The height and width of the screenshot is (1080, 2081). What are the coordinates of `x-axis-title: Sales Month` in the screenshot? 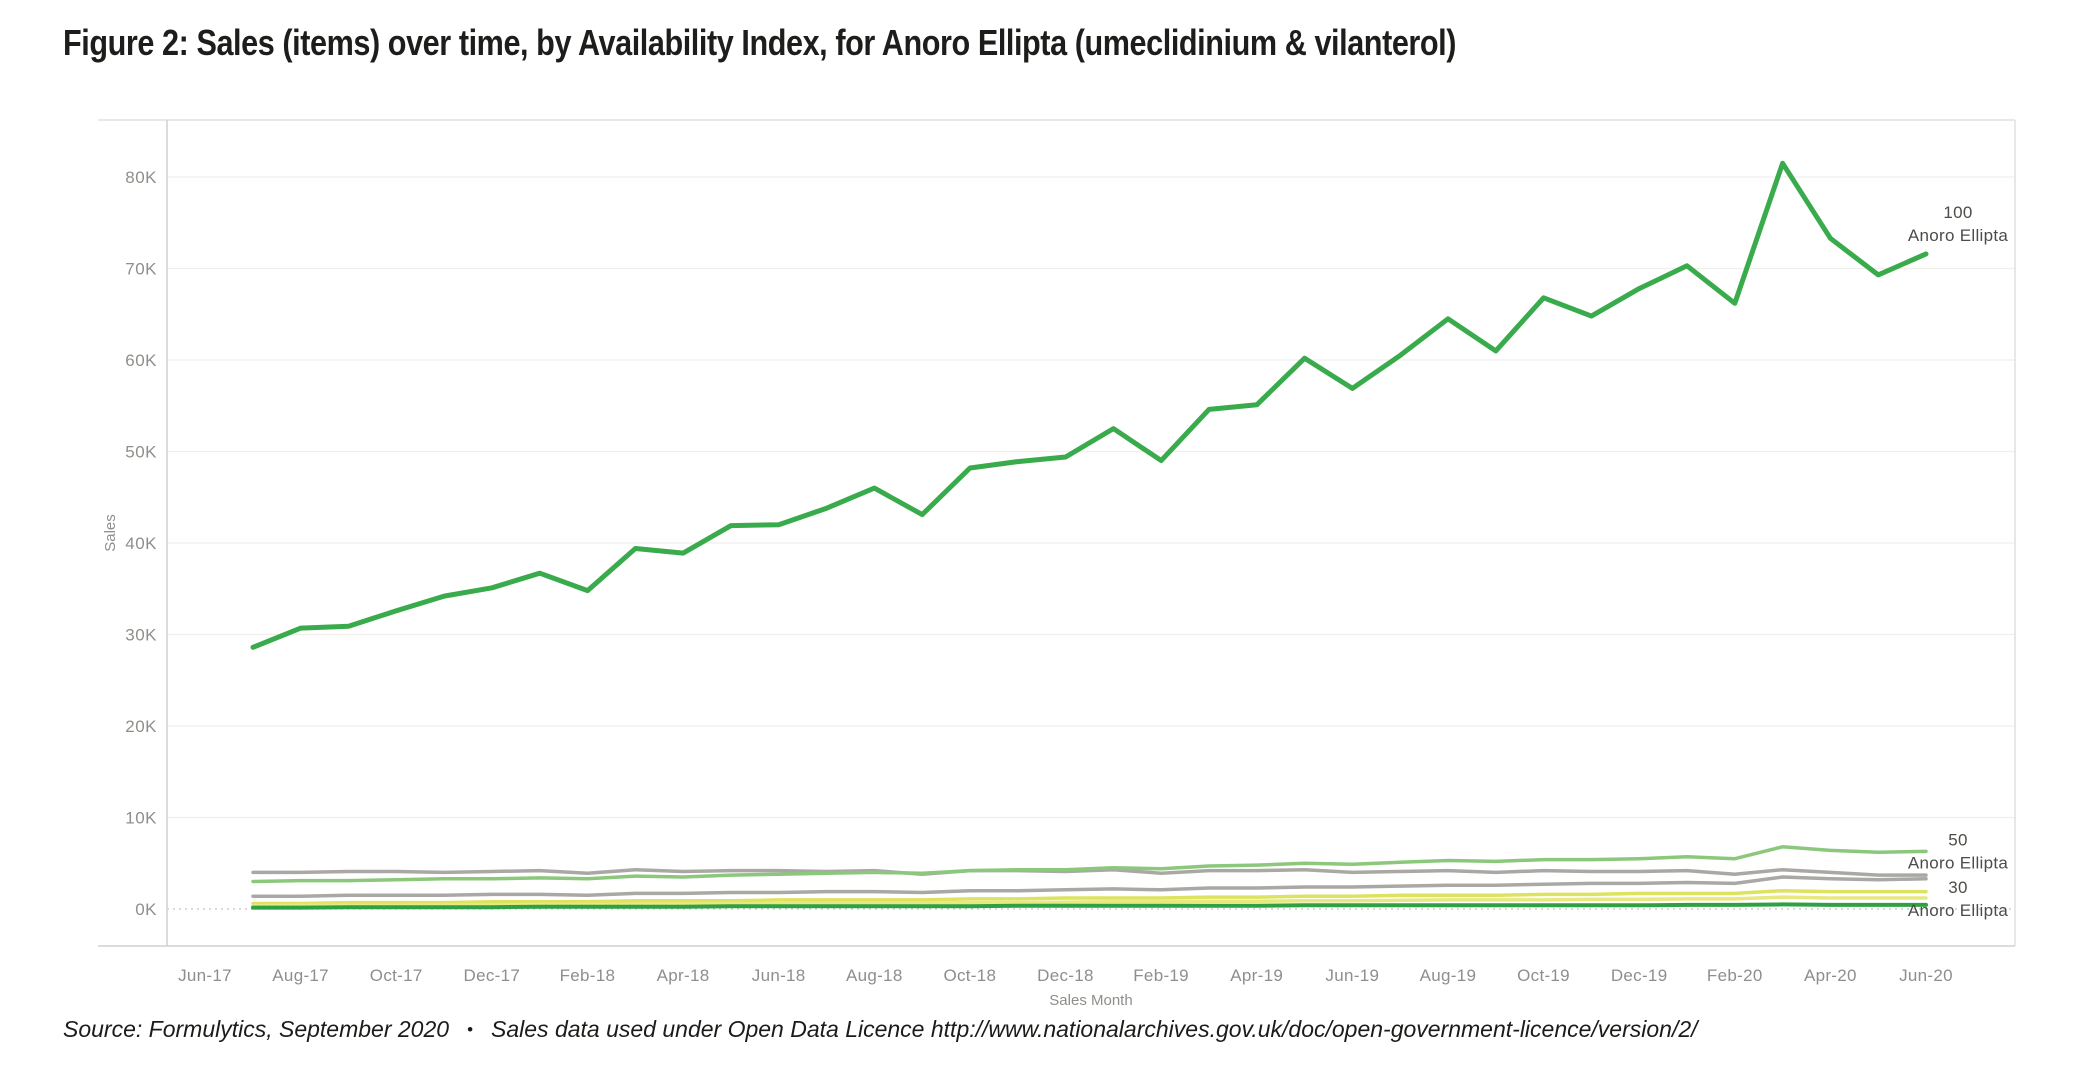 It's located at (1090, 1000).